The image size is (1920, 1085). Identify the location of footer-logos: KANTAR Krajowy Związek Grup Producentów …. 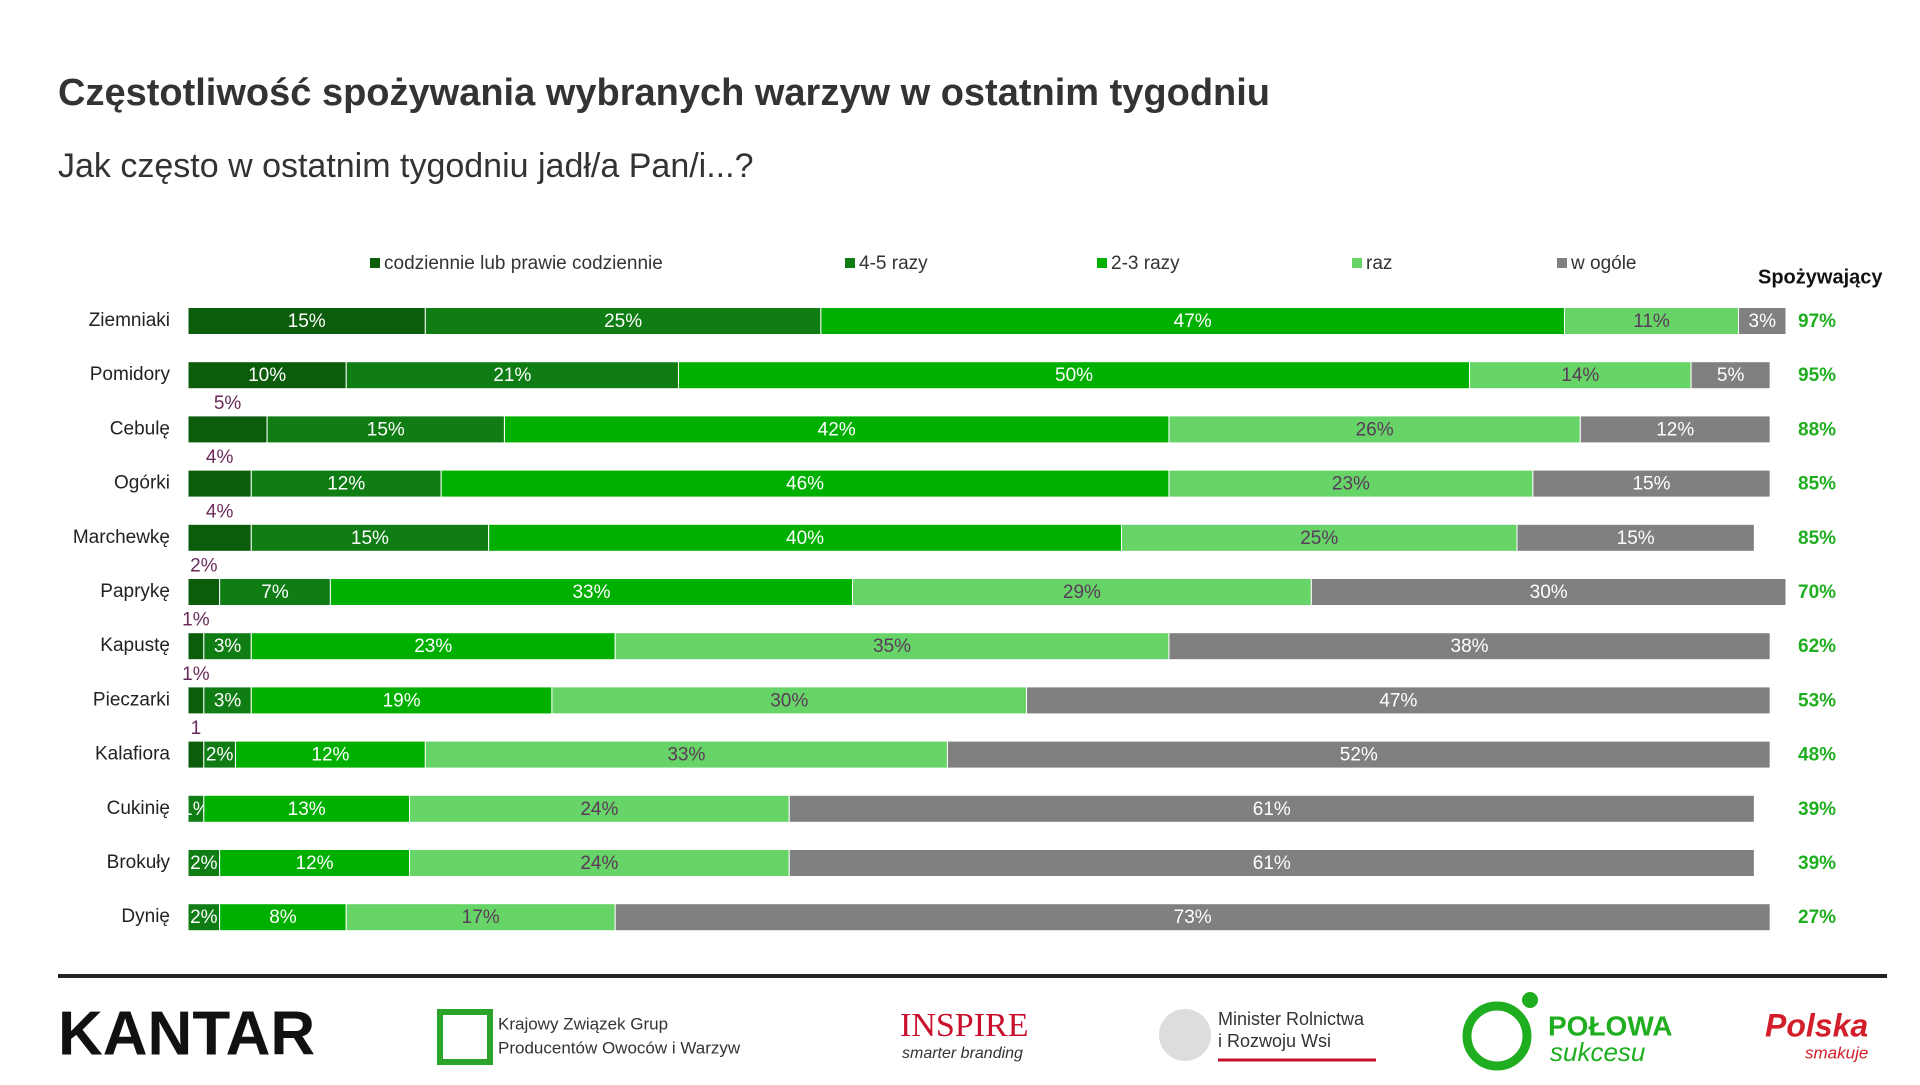
(963, 1031).